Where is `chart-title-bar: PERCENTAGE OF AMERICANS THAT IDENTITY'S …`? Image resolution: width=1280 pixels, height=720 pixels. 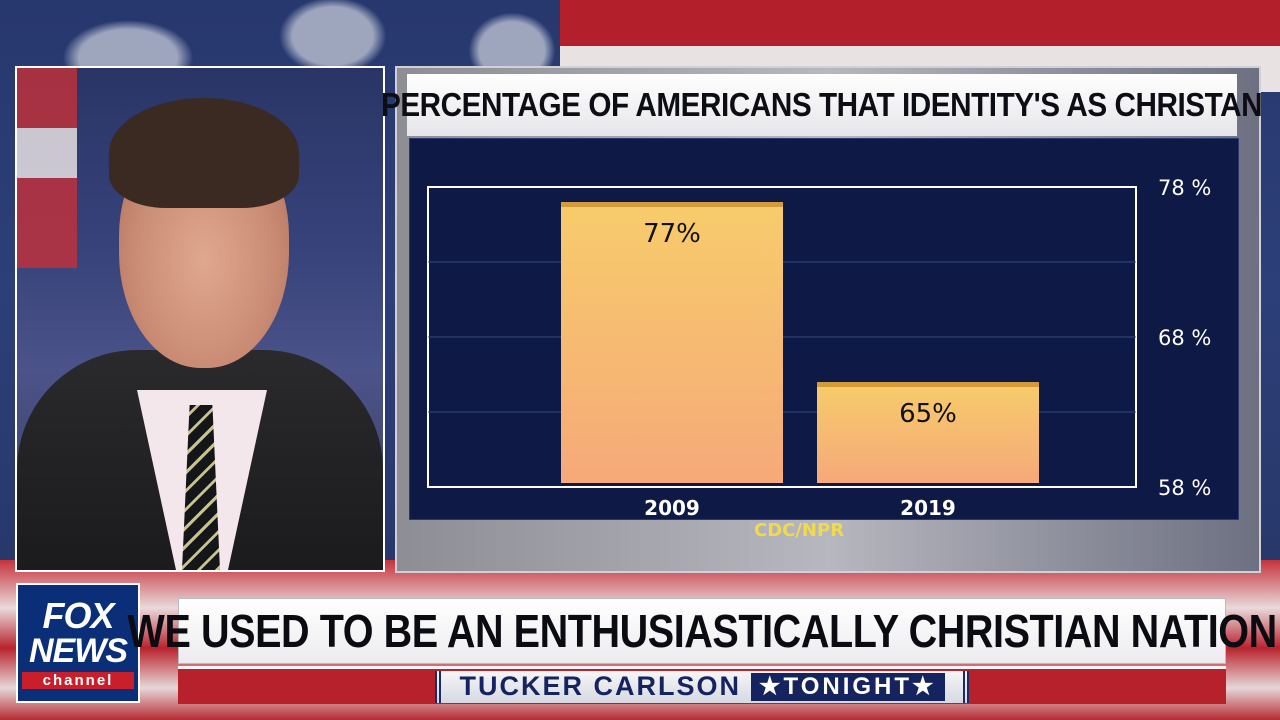 chart-title-bar: PERCENTAGE OF AMERICANS THAT IDENTITY'S … is located at coordinates (822, 105).